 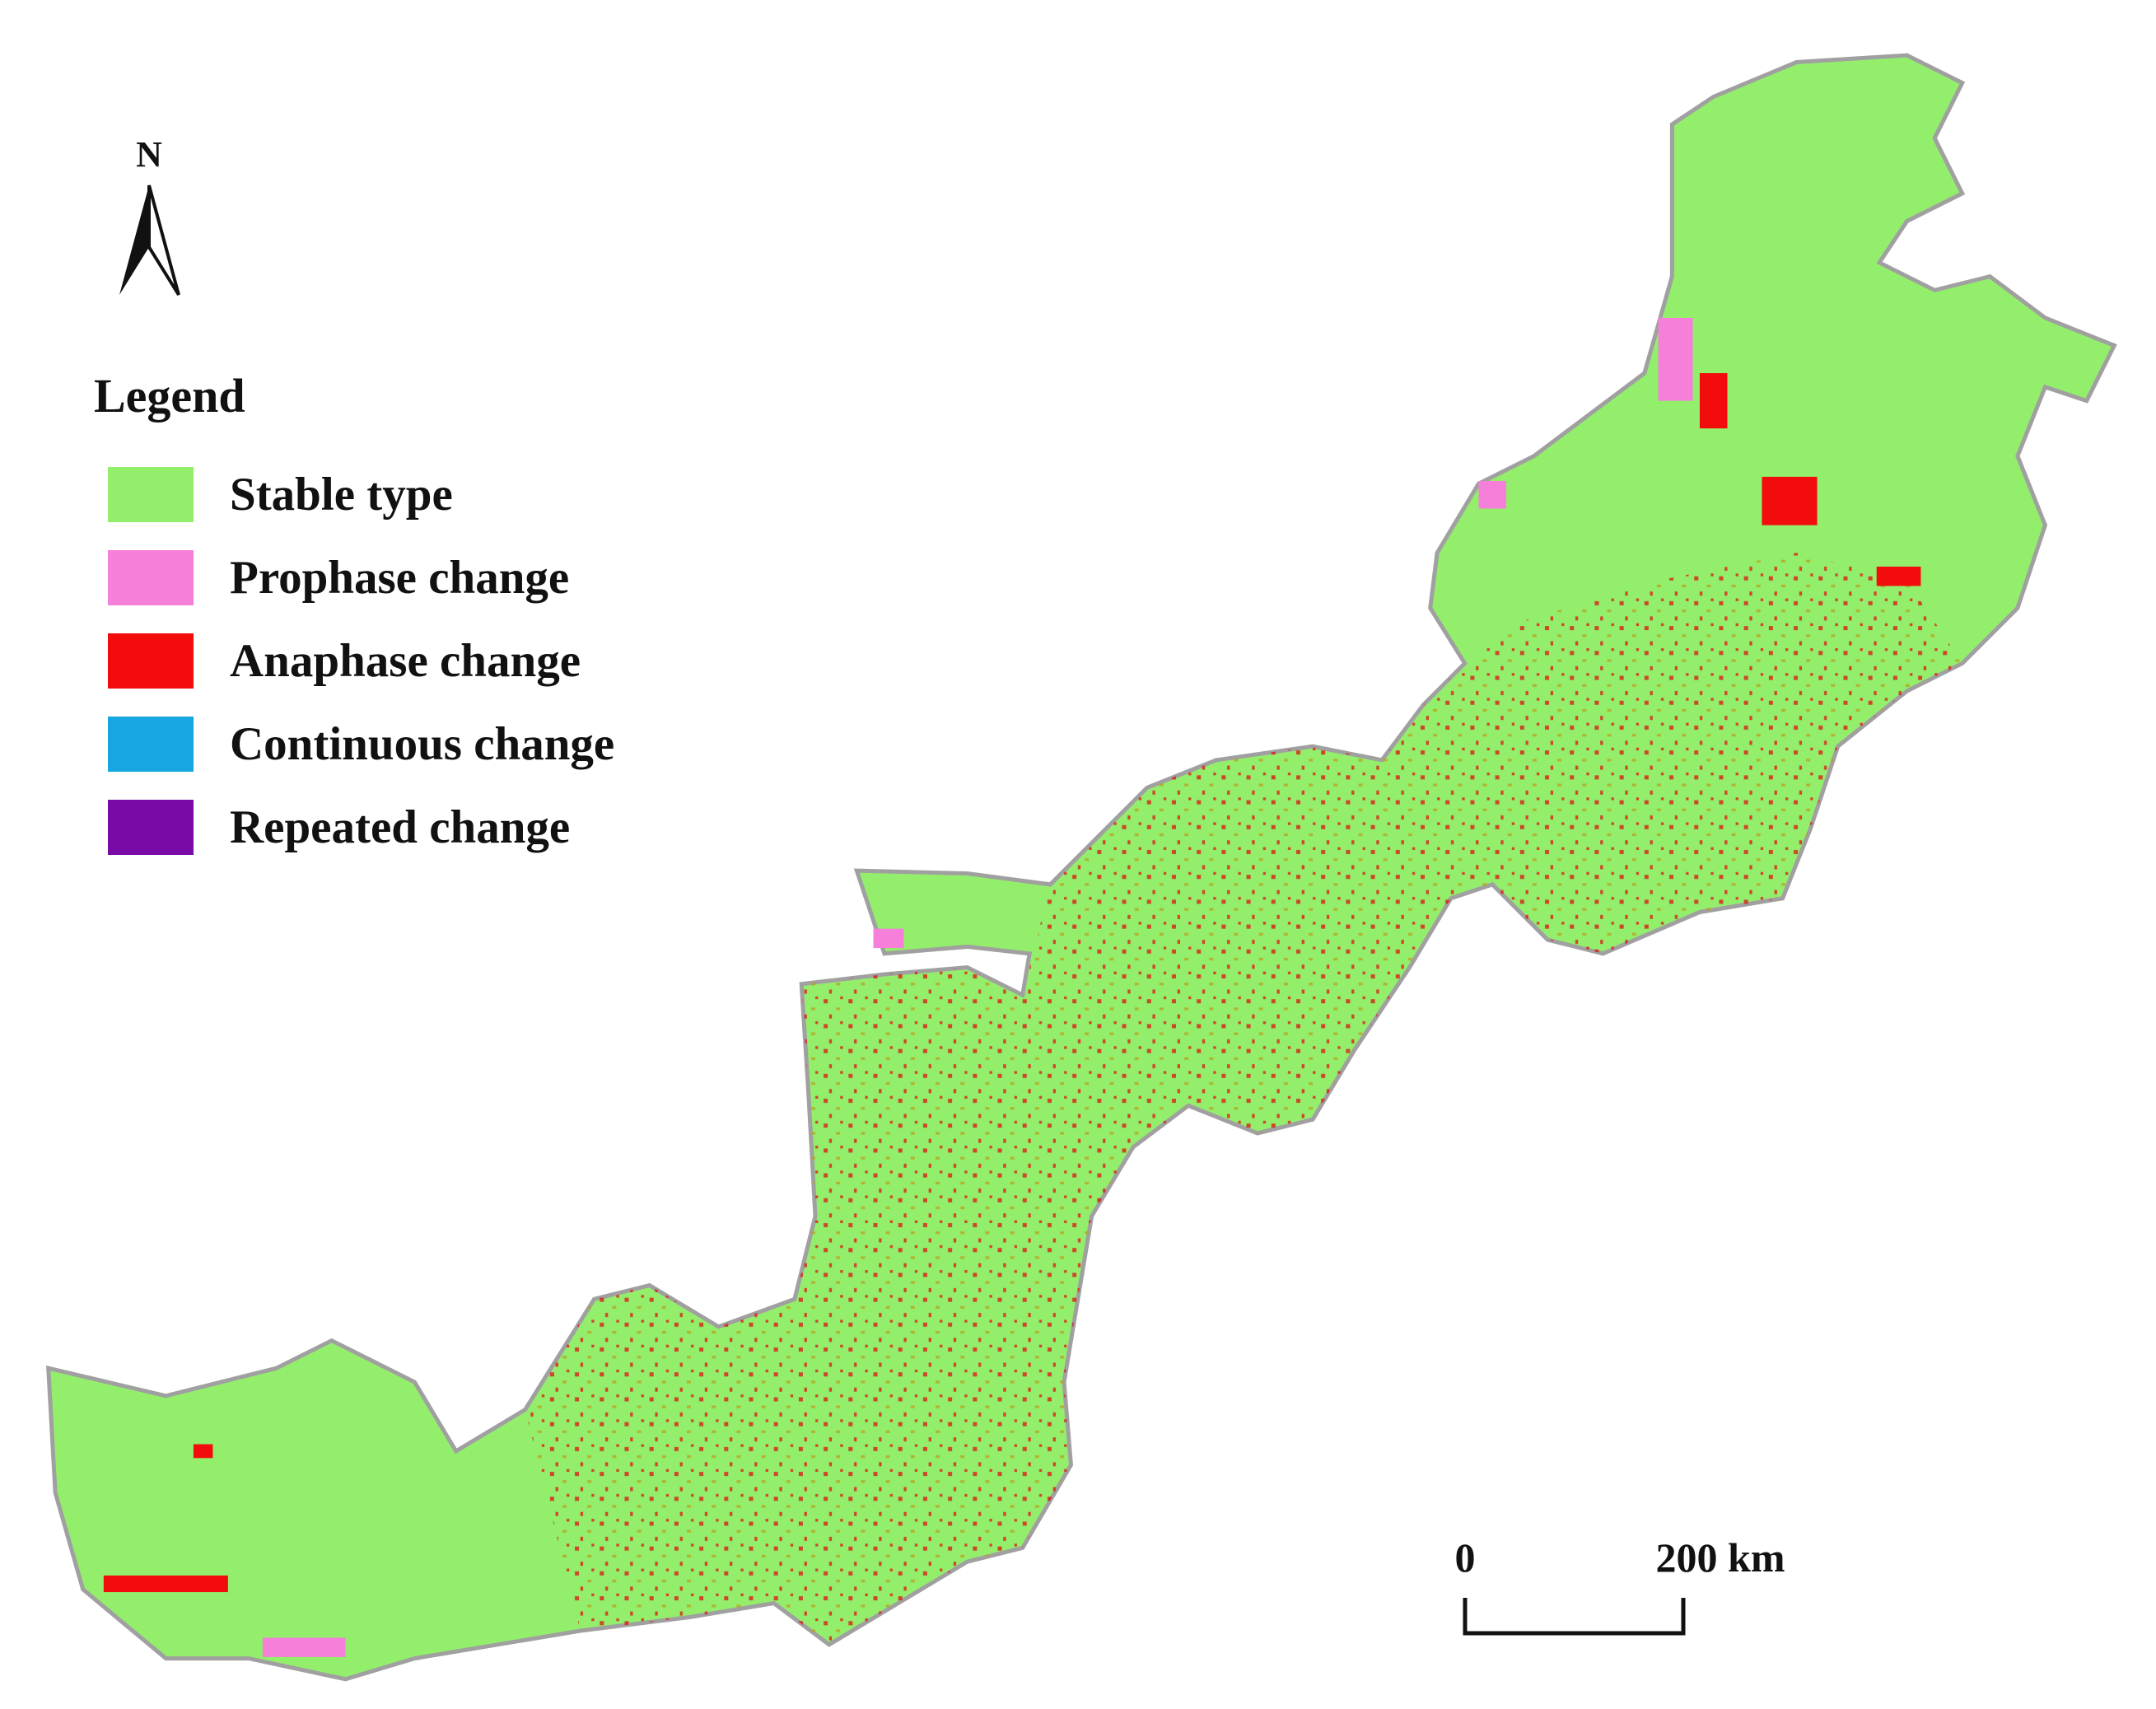 I want to click on north-label: N, so click(x=149, y=154).